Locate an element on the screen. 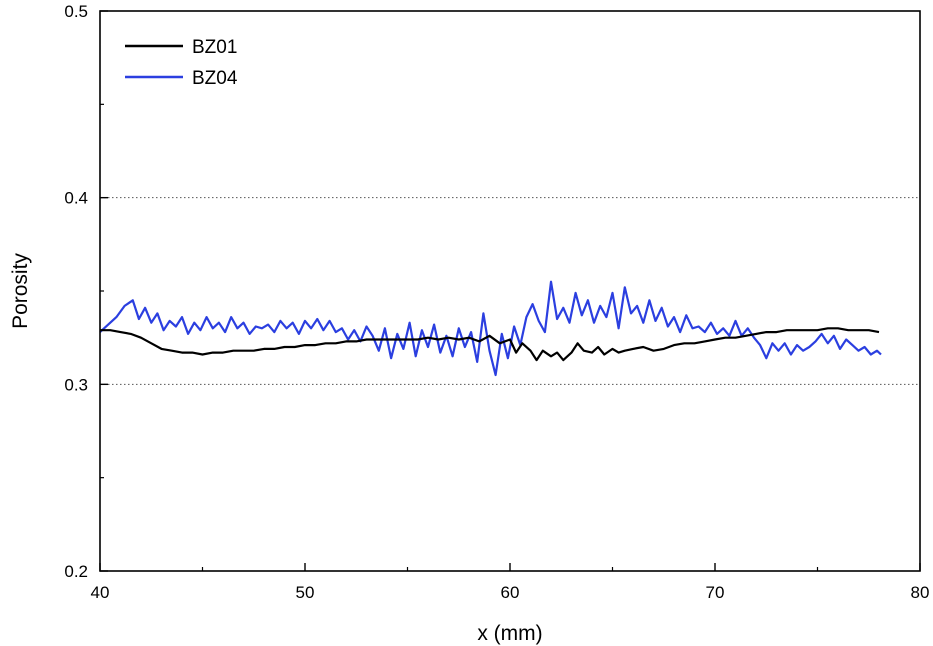 This screenshot has width=933, height=646. x-tick-label: 40 is located at coordinates (100, 592).